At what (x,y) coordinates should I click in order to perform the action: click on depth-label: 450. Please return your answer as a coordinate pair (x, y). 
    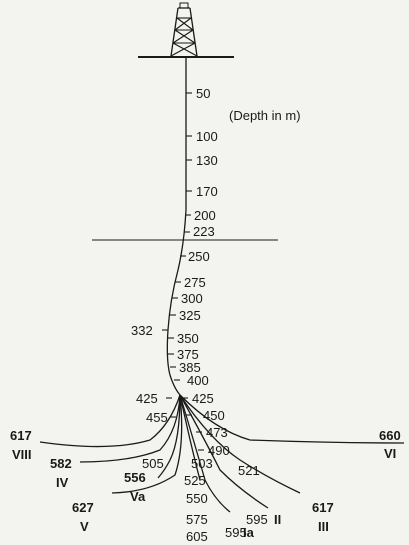
    Looking at the image, I should click on (214, 415).